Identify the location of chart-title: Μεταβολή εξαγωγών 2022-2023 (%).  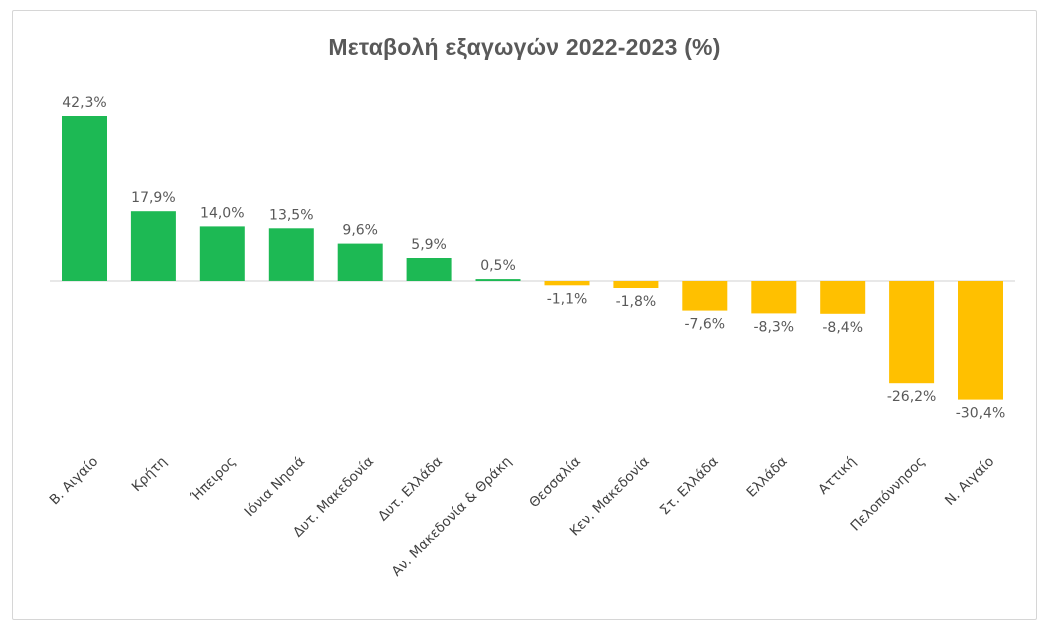
(524, 47).